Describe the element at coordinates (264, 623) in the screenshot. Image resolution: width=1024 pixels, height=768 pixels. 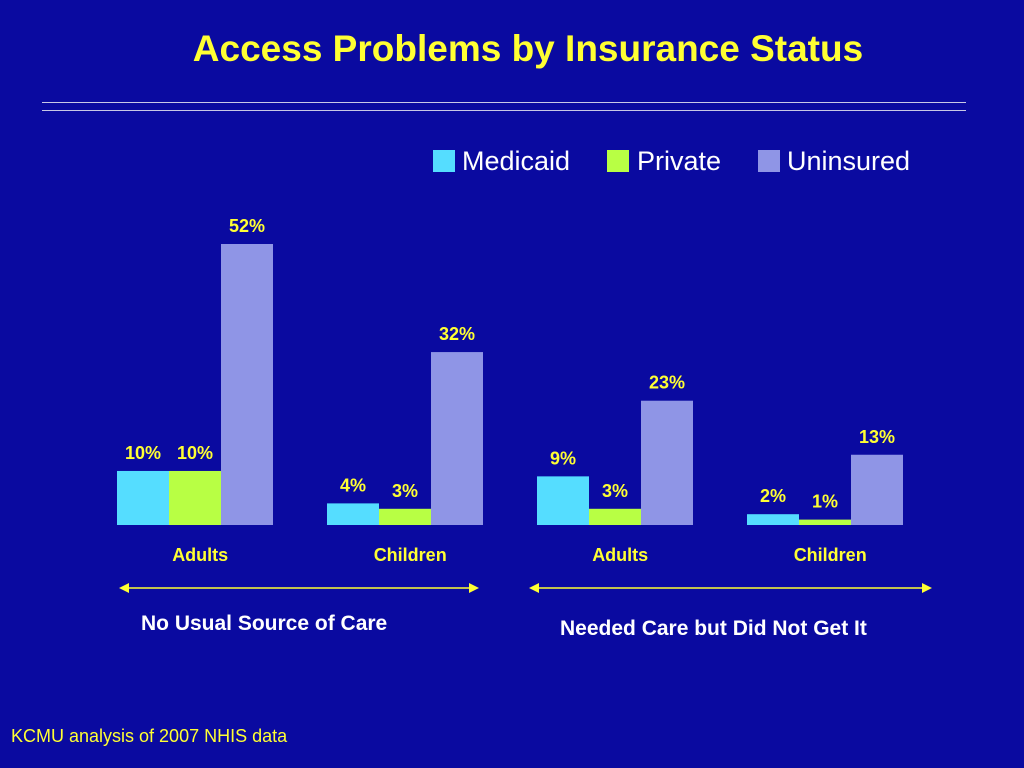
I see `group-label-no-usual-source: No Usual Source of Care` at that location.